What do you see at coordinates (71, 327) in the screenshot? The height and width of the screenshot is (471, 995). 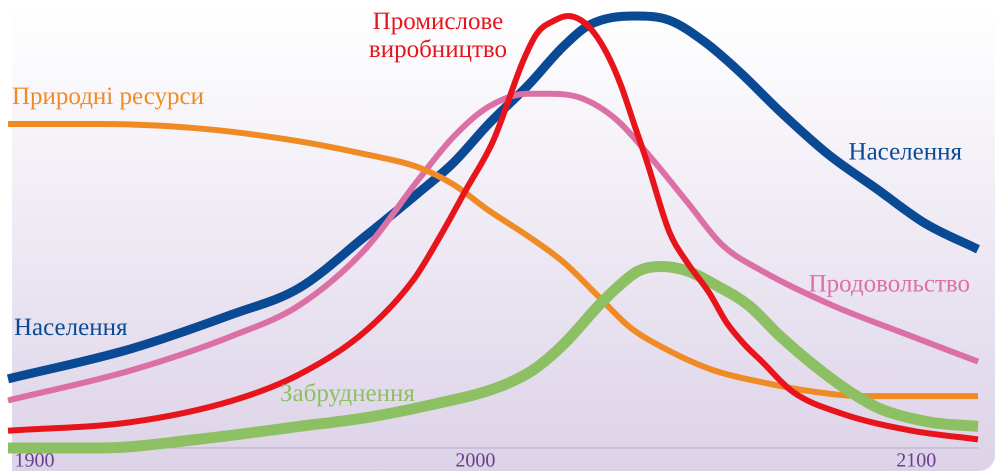 I see `text: Населення` at bounding box center [71, 327].